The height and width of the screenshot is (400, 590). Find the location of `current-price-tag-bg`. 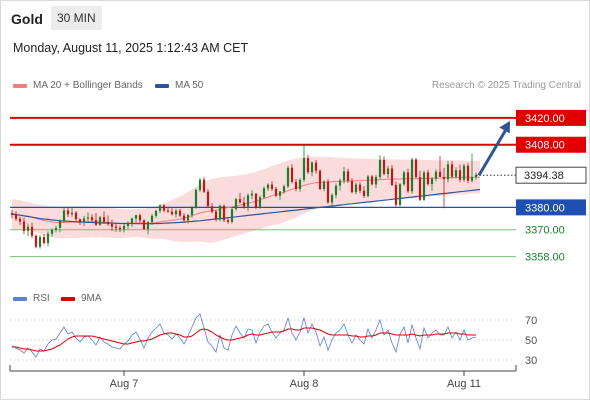

current-price-tag-bg is located at coordinates (551, 175).